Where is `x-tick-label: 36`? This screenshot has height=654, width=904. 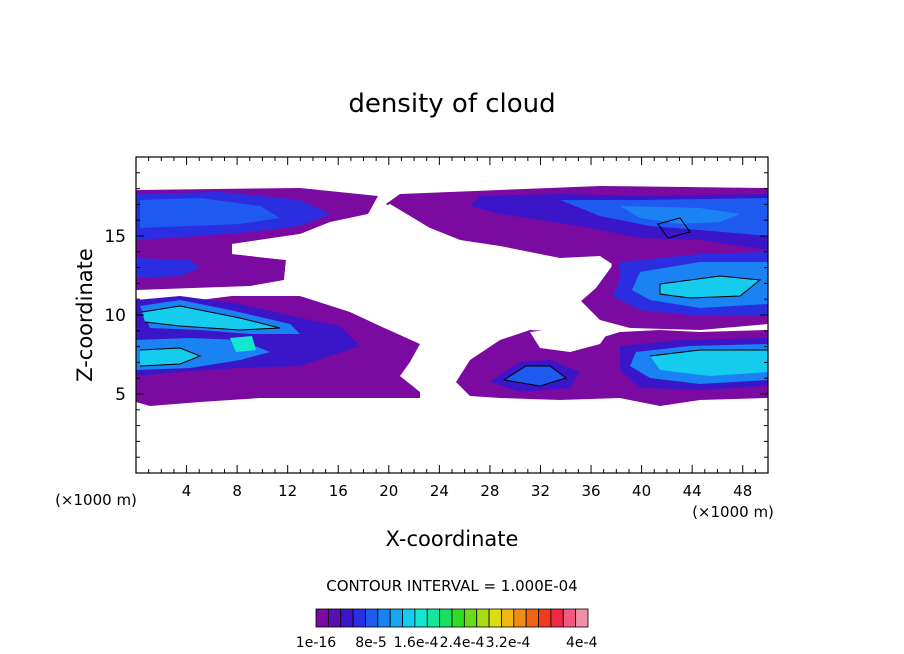 x-tick-label: 36 is located at coordinates (590, 491).